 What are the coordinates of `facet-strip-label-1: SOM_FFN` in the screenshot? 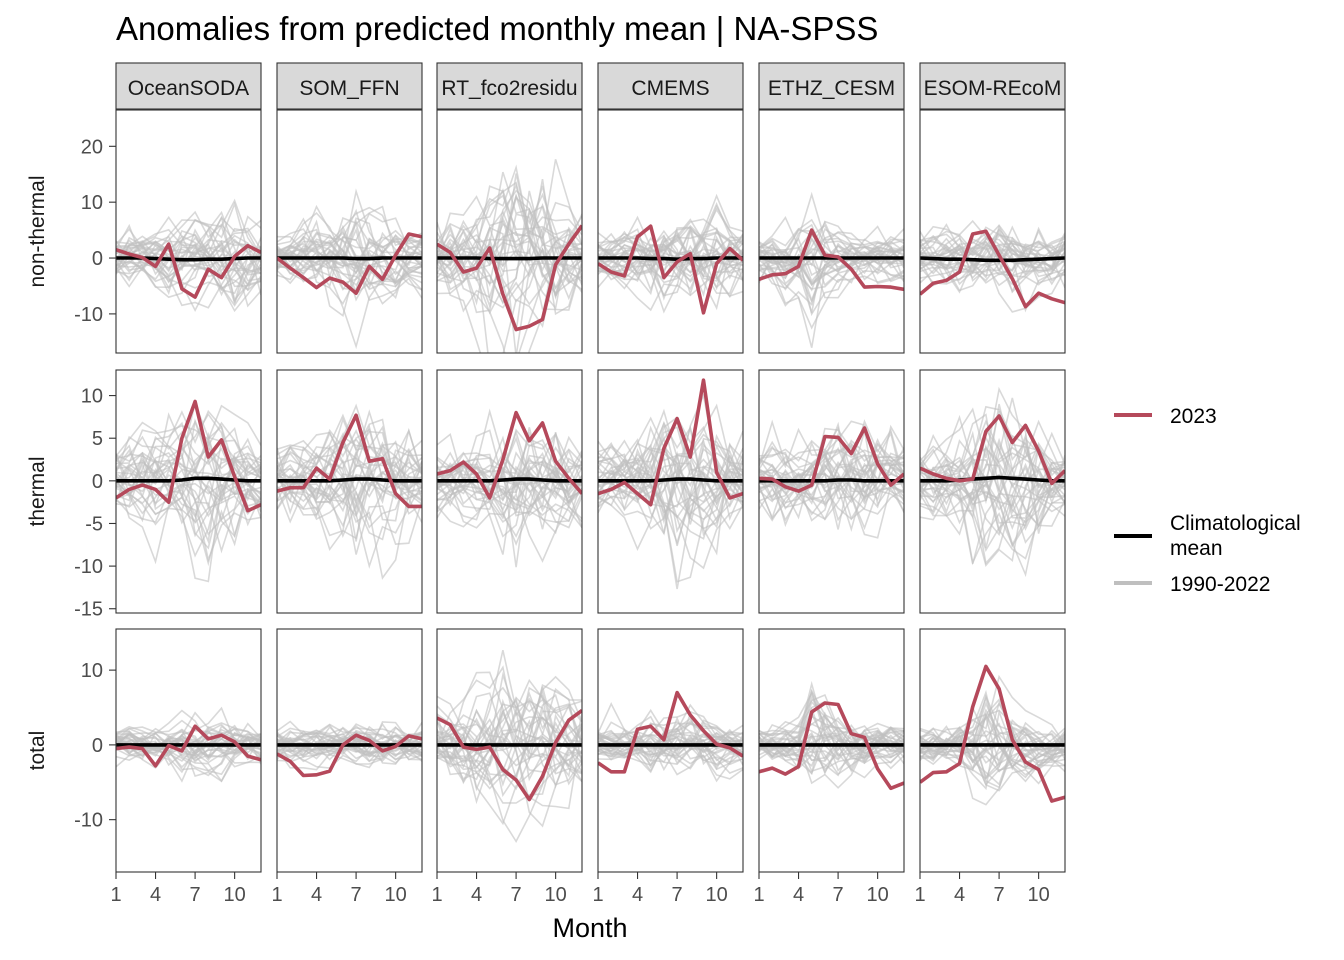 It's located at (349, 88).